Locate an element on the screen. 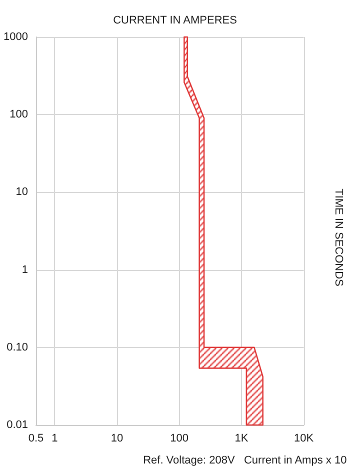 The image size is (350, 475). x-tick-label: 10 is located at coordinates (117, 438).